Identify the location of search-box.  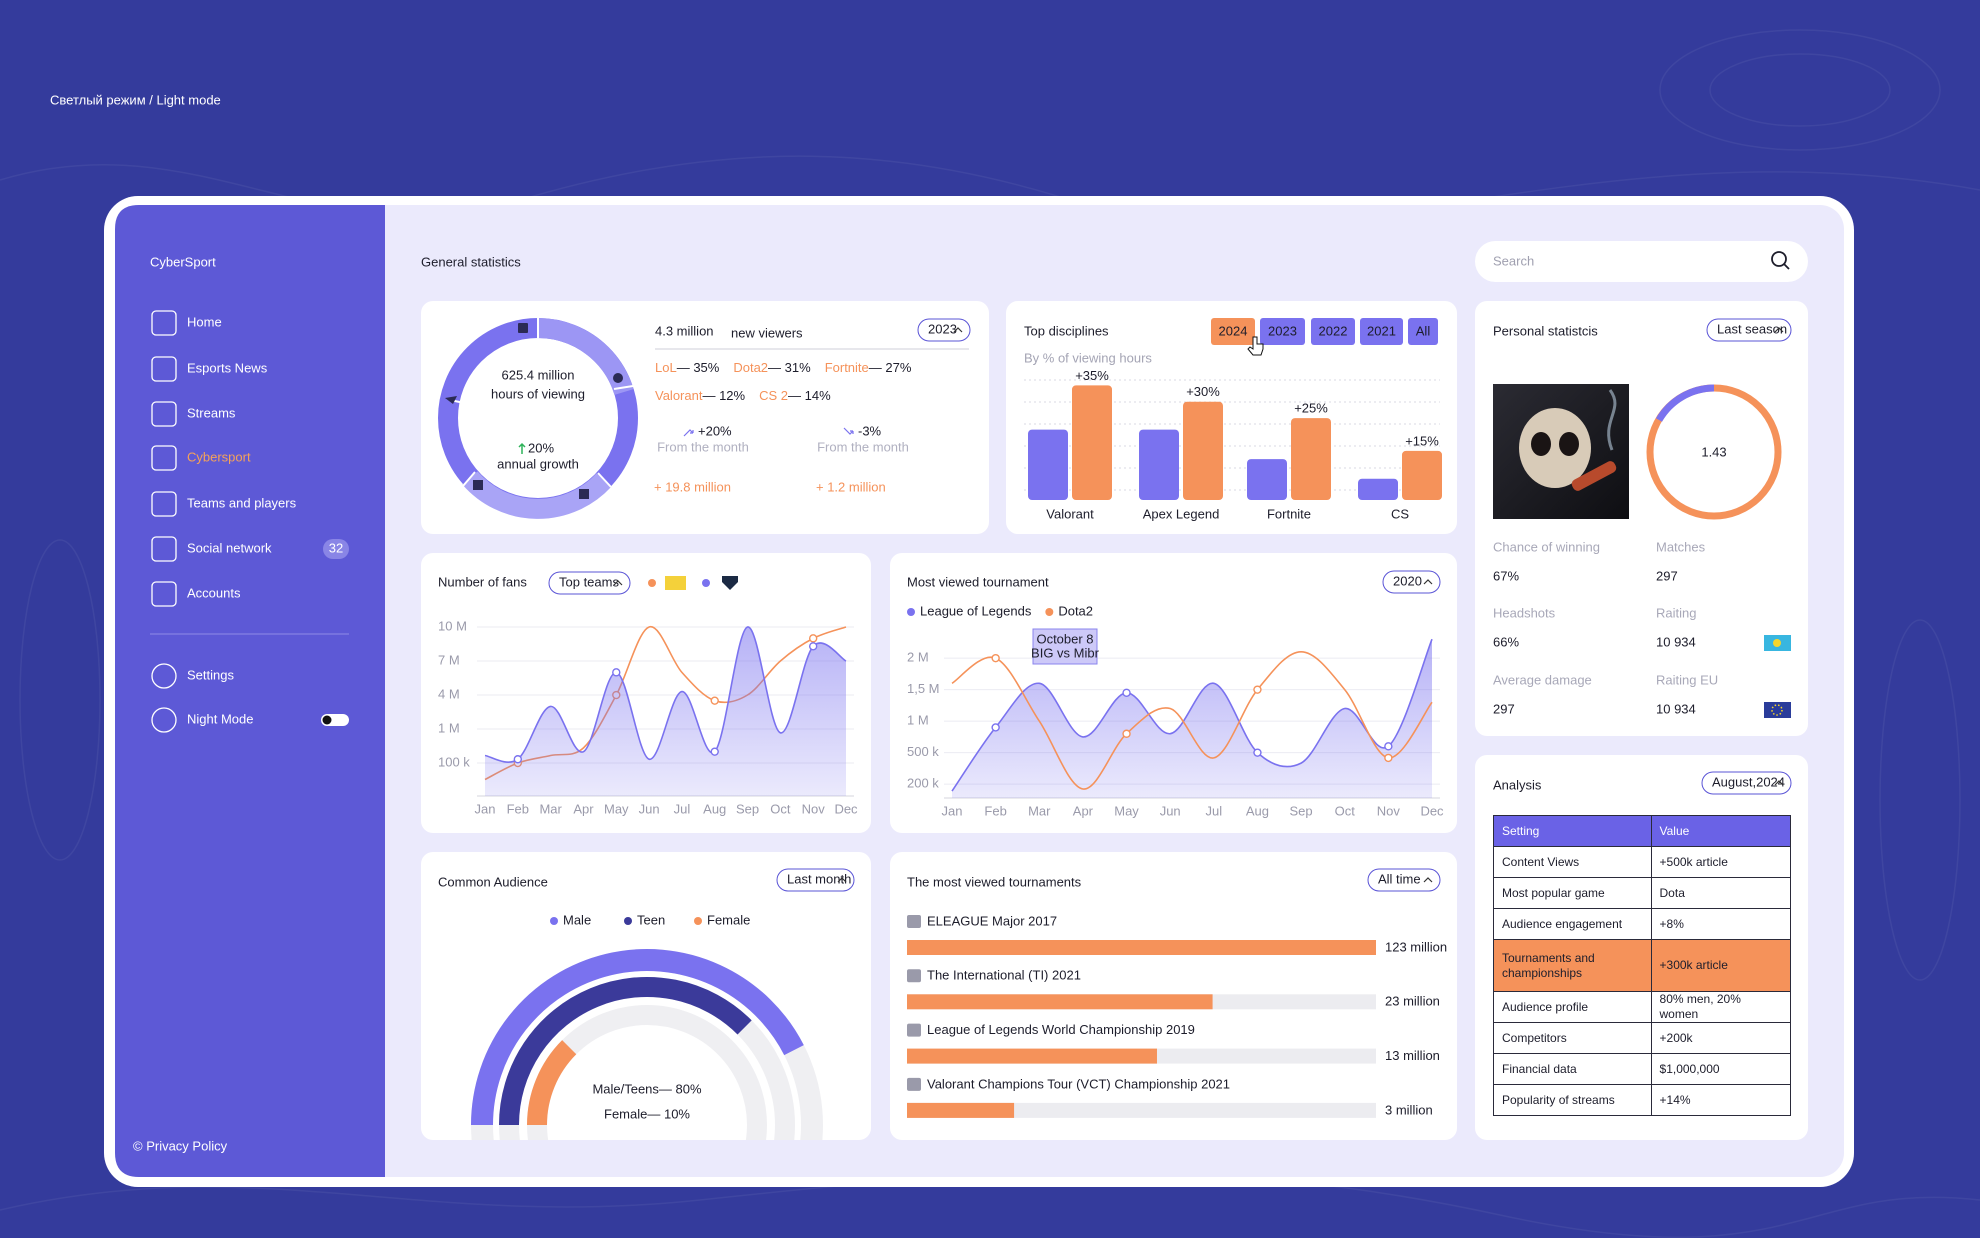
(1641, 261).